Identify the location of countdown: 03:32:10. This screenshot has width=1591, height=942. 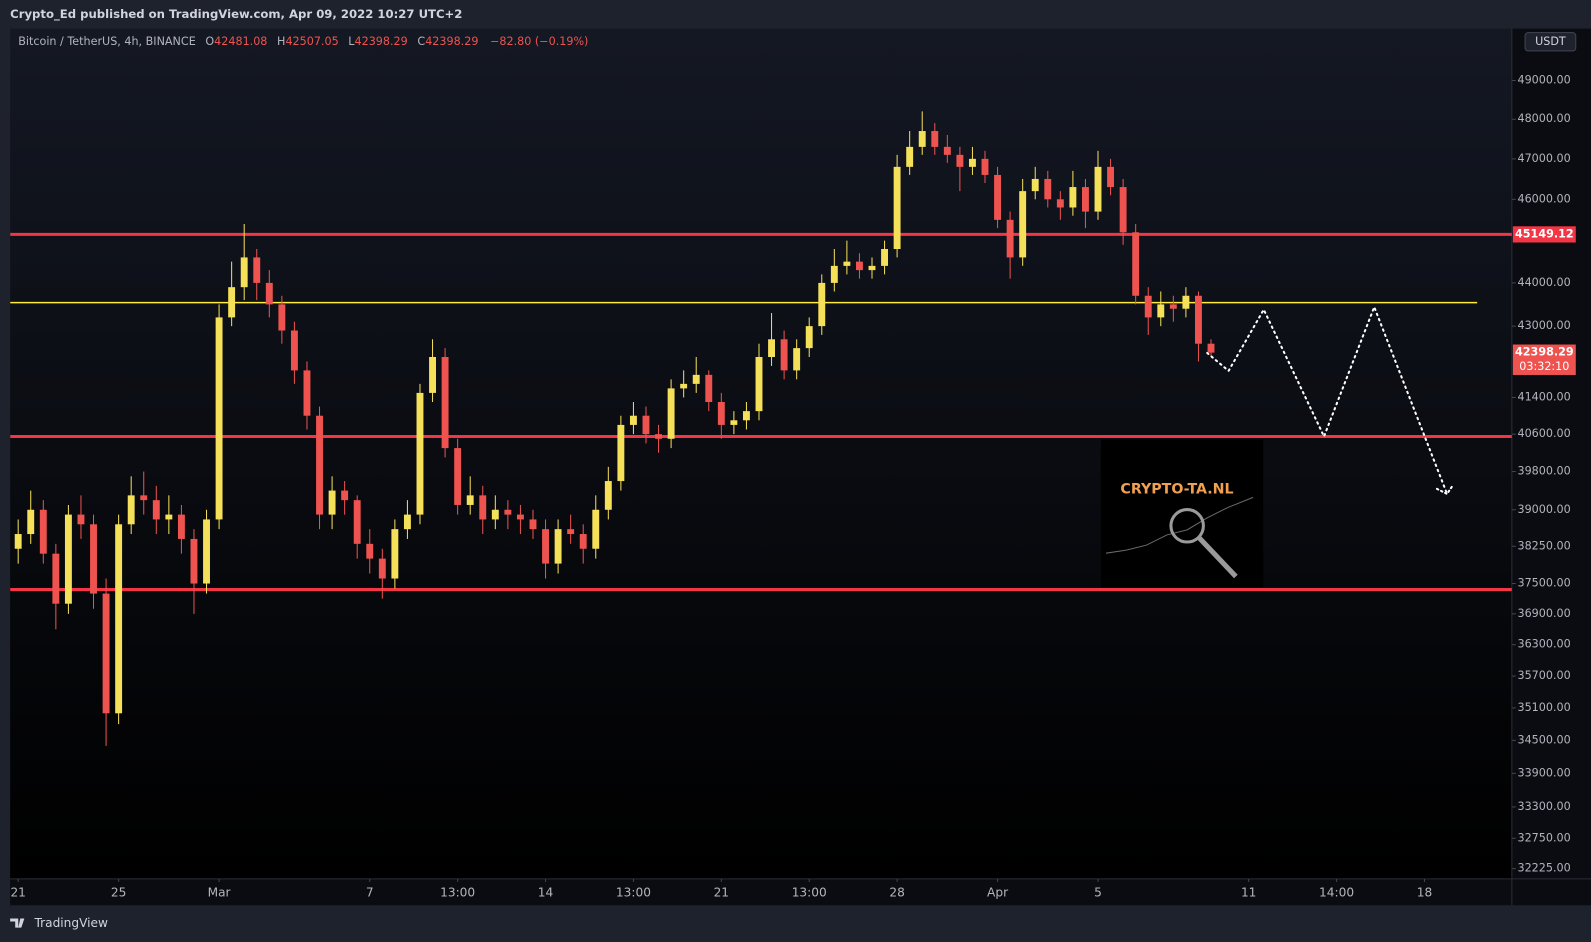
(1544, 366).